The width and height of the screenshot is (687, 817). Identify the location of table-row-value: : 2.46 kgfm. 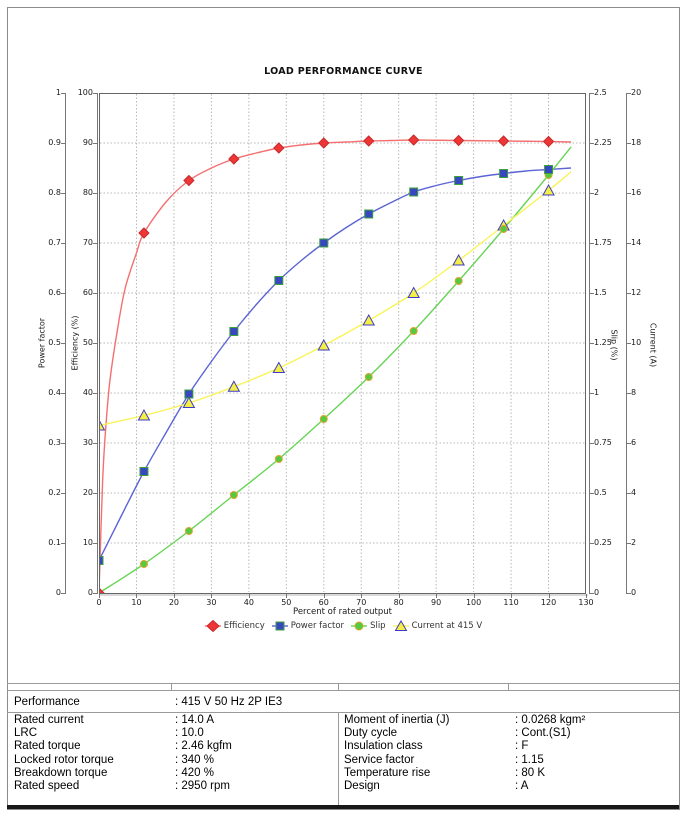
(203, 746).